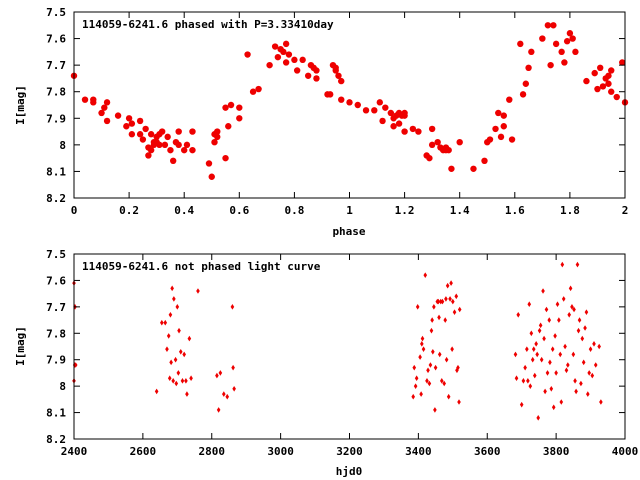 This screenshot has width=640, height=480. What do you see at coordinates (56, 280) in the screenshot?
I see `unphased-y-tick-label: 7.6` at bounding box center [56, 280].